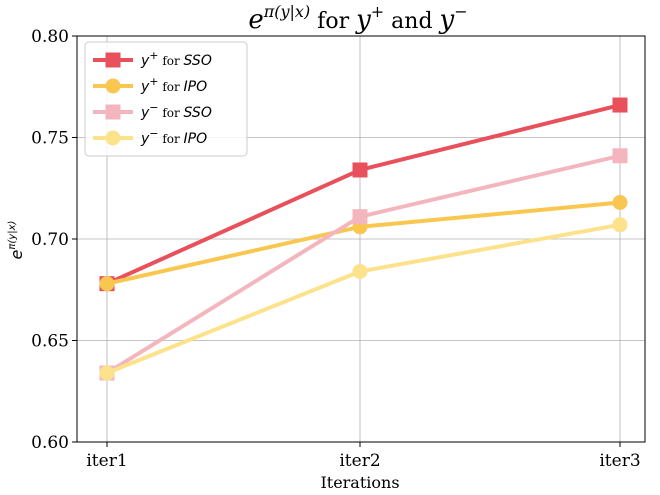 The height and width of the screenshot is (495, 660). I want to click on title-plus-sup: +, so click(377, 11).